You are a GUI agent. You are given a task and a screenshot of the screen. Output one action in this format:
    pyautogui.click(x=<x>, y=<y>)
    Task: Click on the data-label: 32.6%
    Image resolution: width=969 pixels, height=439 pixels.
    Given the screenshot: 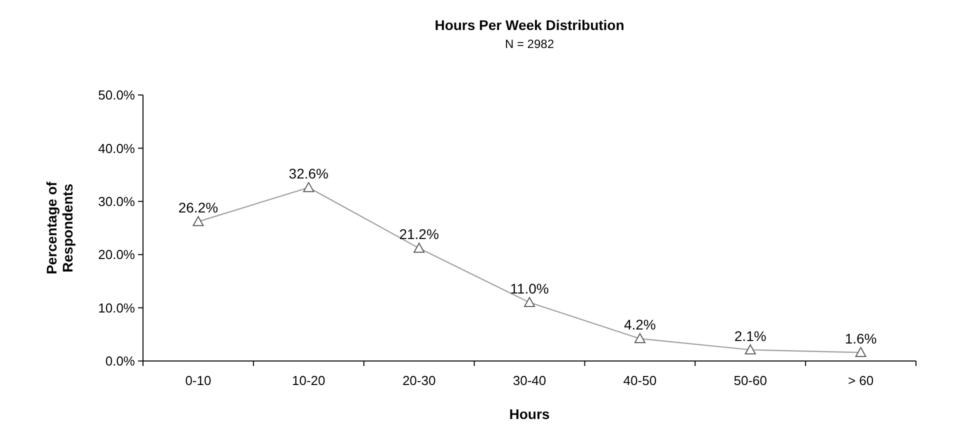 What is the action you would take?
    pyautogui.click(x=308, y=174)
    